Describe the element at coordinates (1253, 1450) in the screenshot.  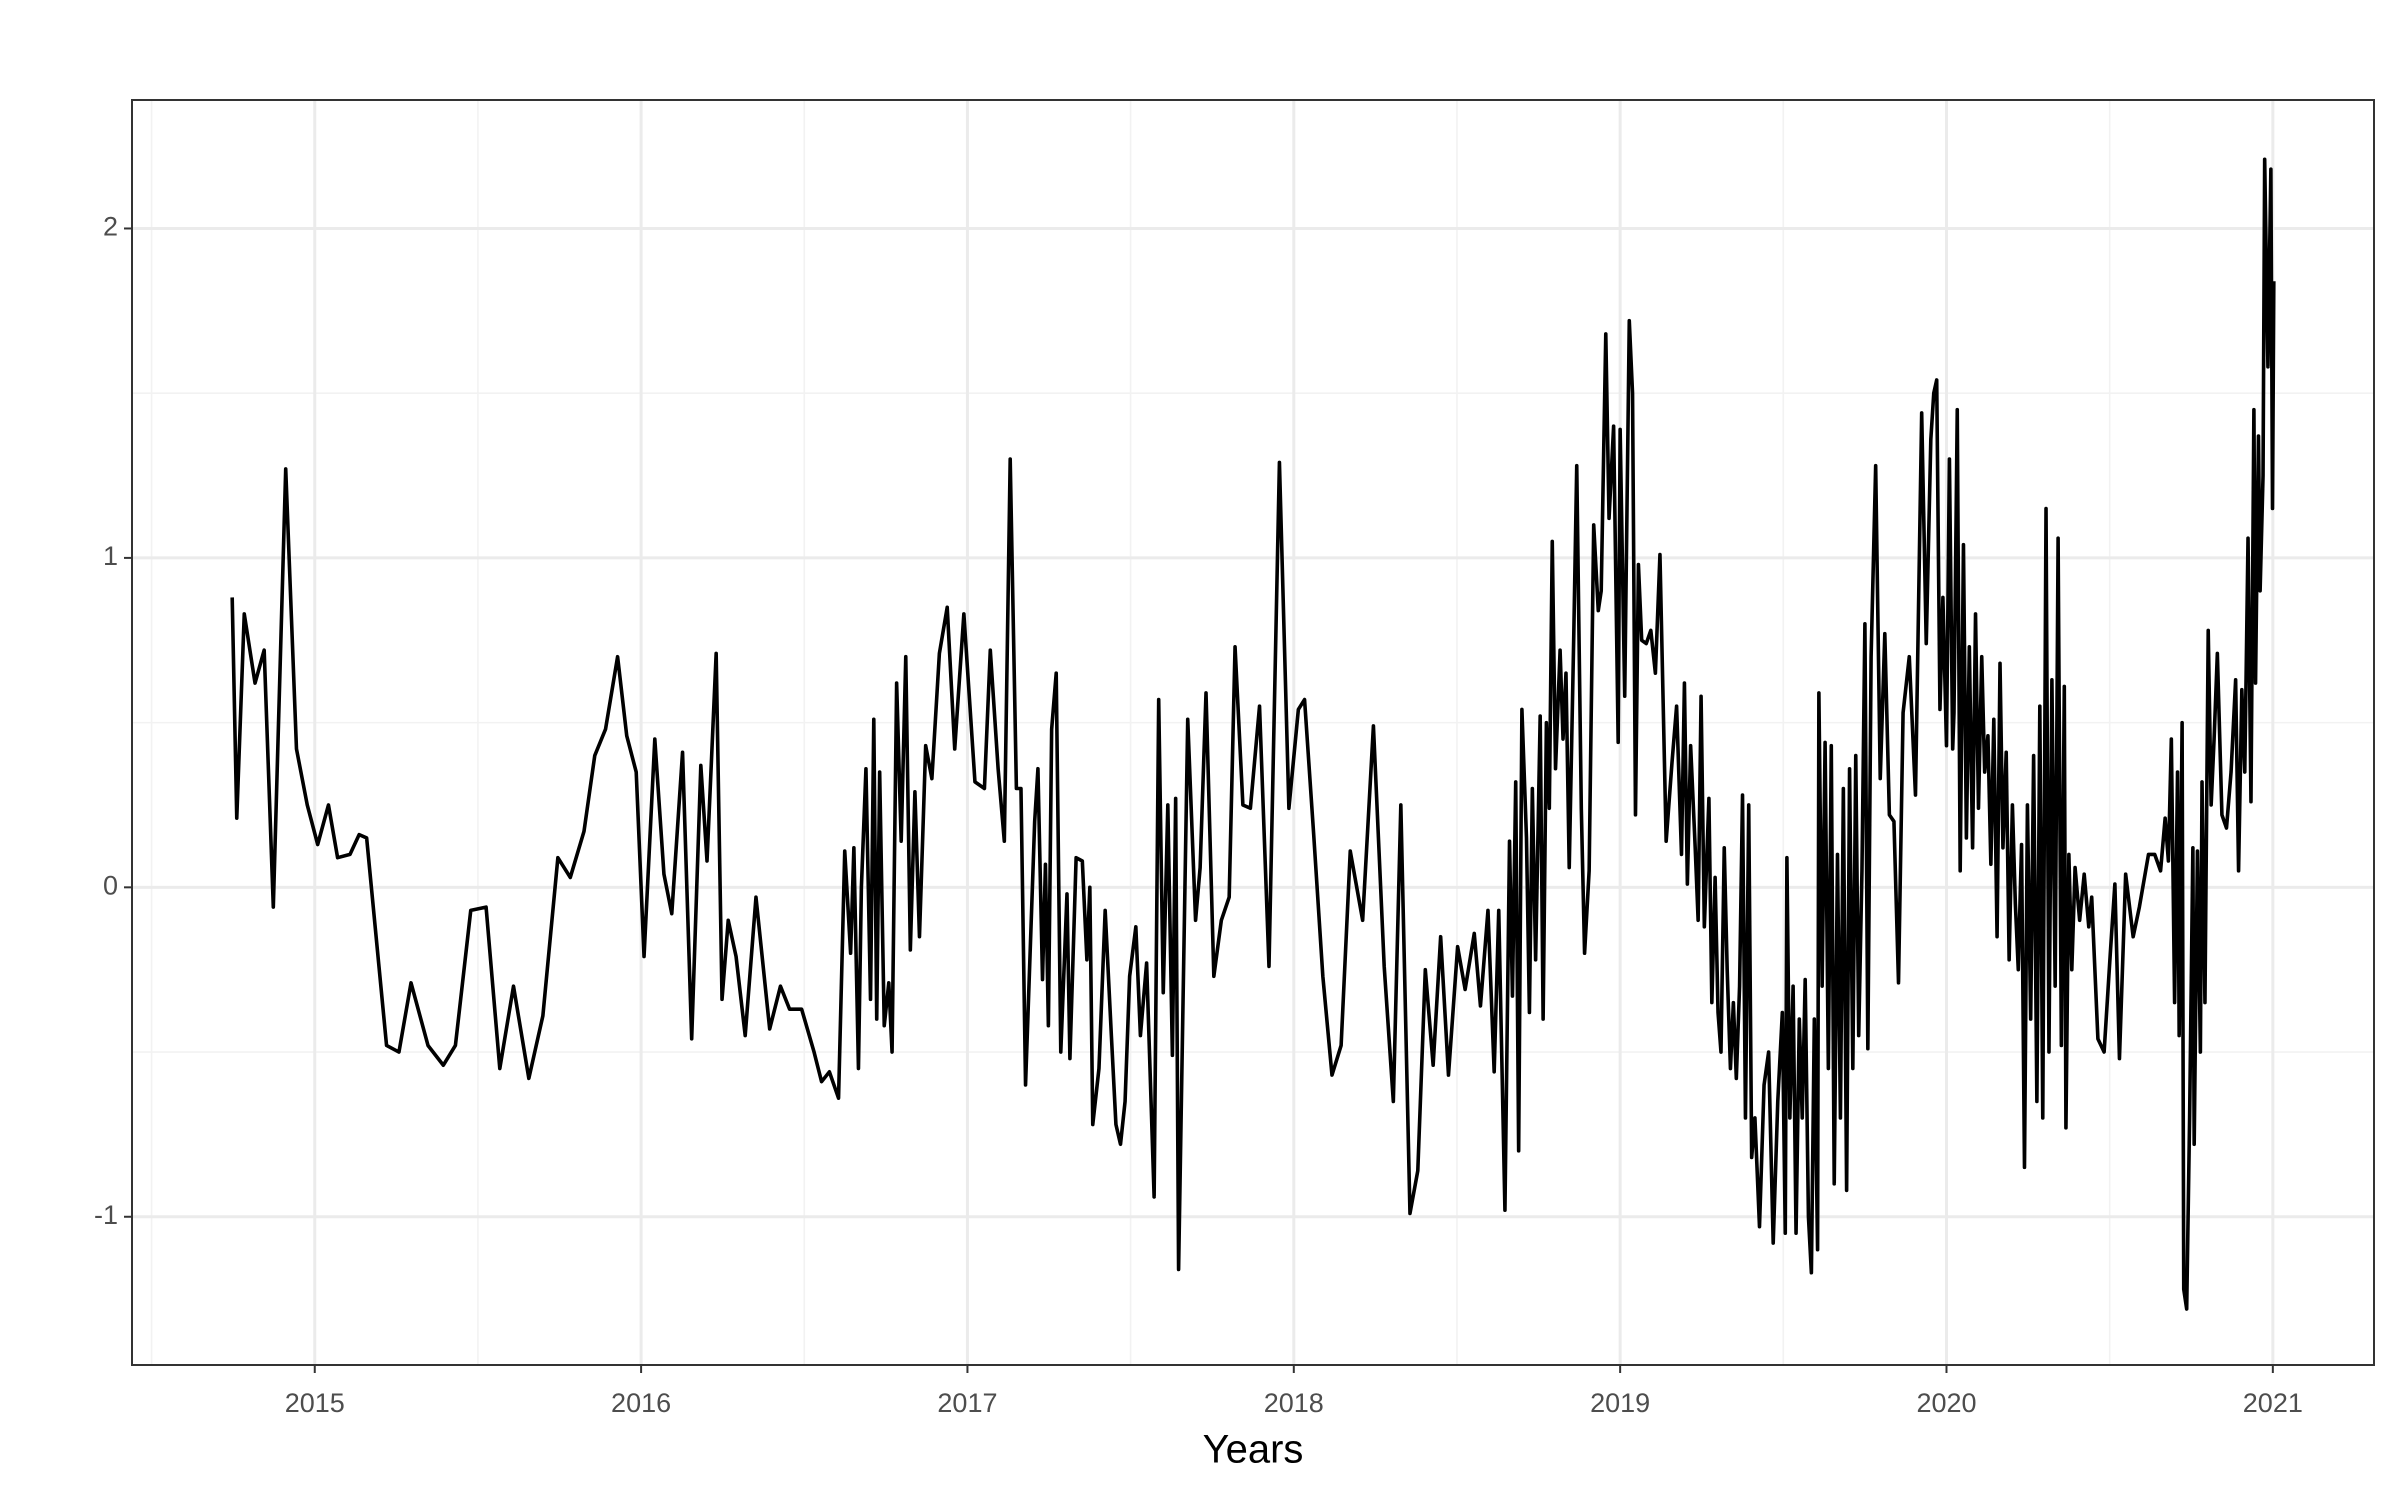
I see `x-axis-title: Years` at that location.